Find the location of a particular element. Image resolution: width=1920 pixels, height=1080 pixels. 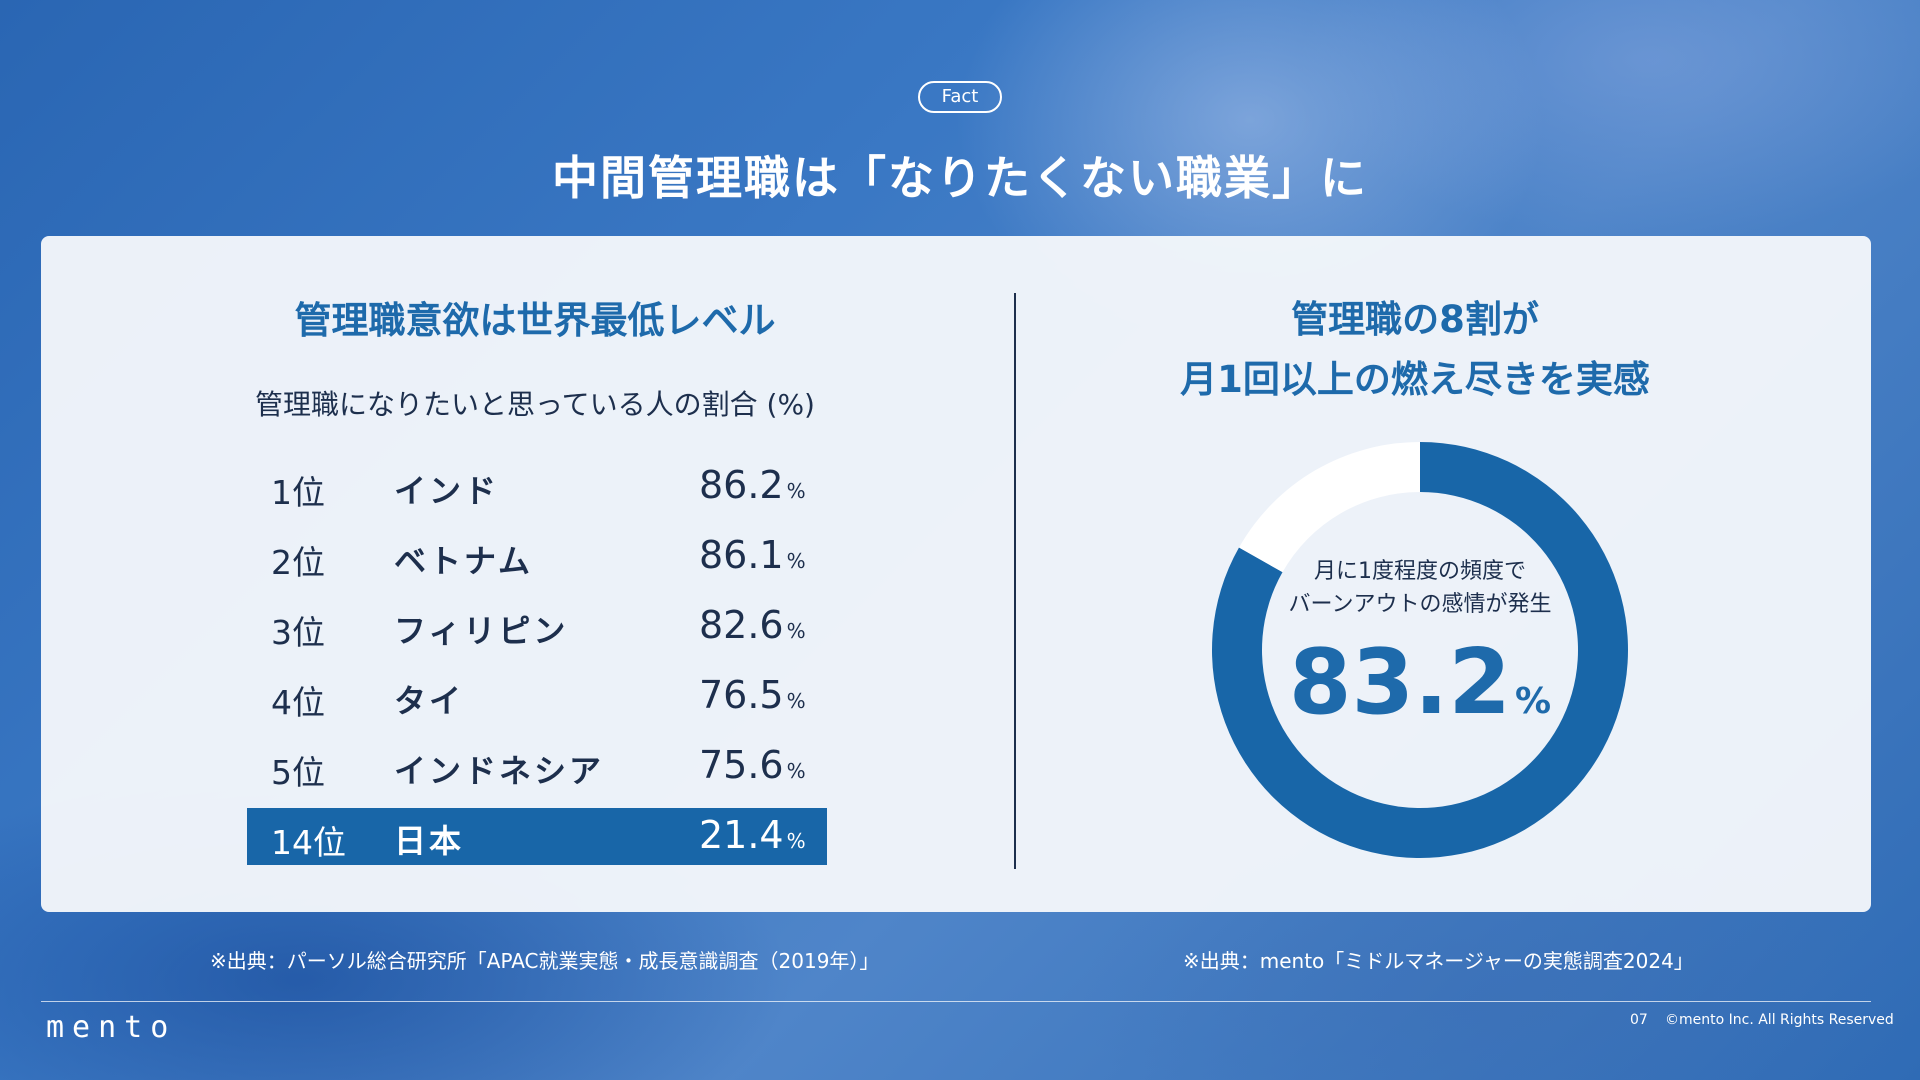

left-heading: 管理職意欲は世界最低レベル is located at coordinates (535, 320).